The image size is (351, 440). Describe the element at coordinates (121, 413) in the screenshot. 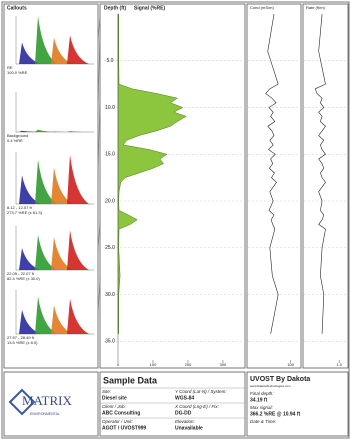

I see `field-value: ABC Consulting` at that location.